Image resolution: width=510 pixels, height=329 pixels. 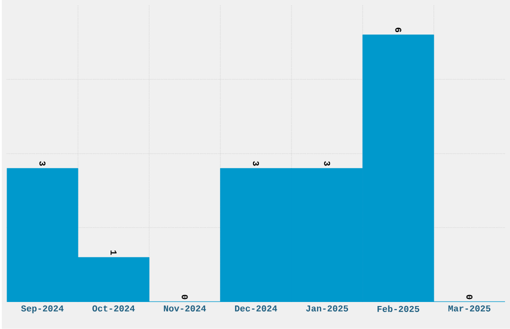 I want to click on x-tick-label: Feb-2025, so click(x=399, y=309).